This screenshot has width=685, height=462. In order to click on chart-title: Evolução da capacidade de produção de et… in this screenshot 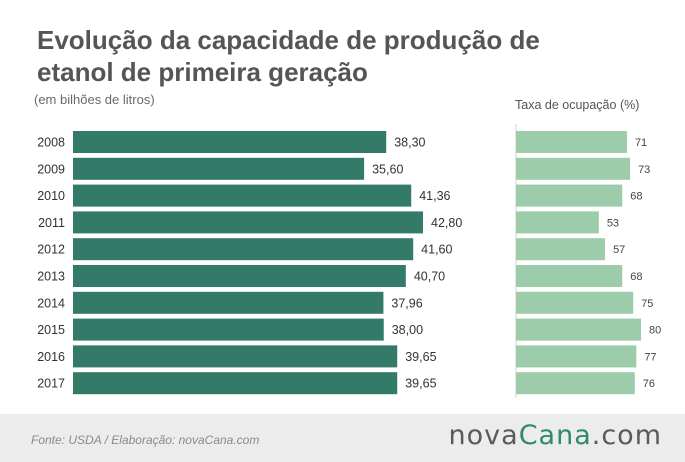, I will do `click(288, 56)`.